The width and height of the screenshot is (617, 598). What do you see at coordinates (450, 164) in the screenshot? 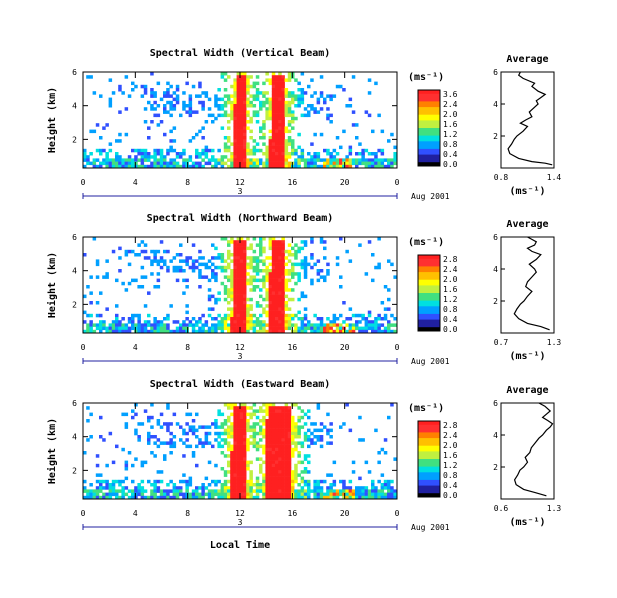
I see `colorbar-tick-label: 0.0` at bounding box center [450, 164].